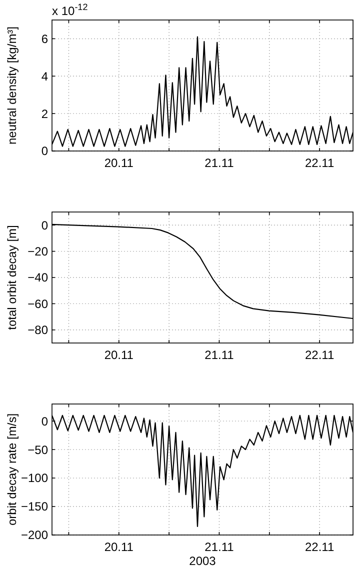  I want to click on y-tick-label: 2, so click(44, 113).